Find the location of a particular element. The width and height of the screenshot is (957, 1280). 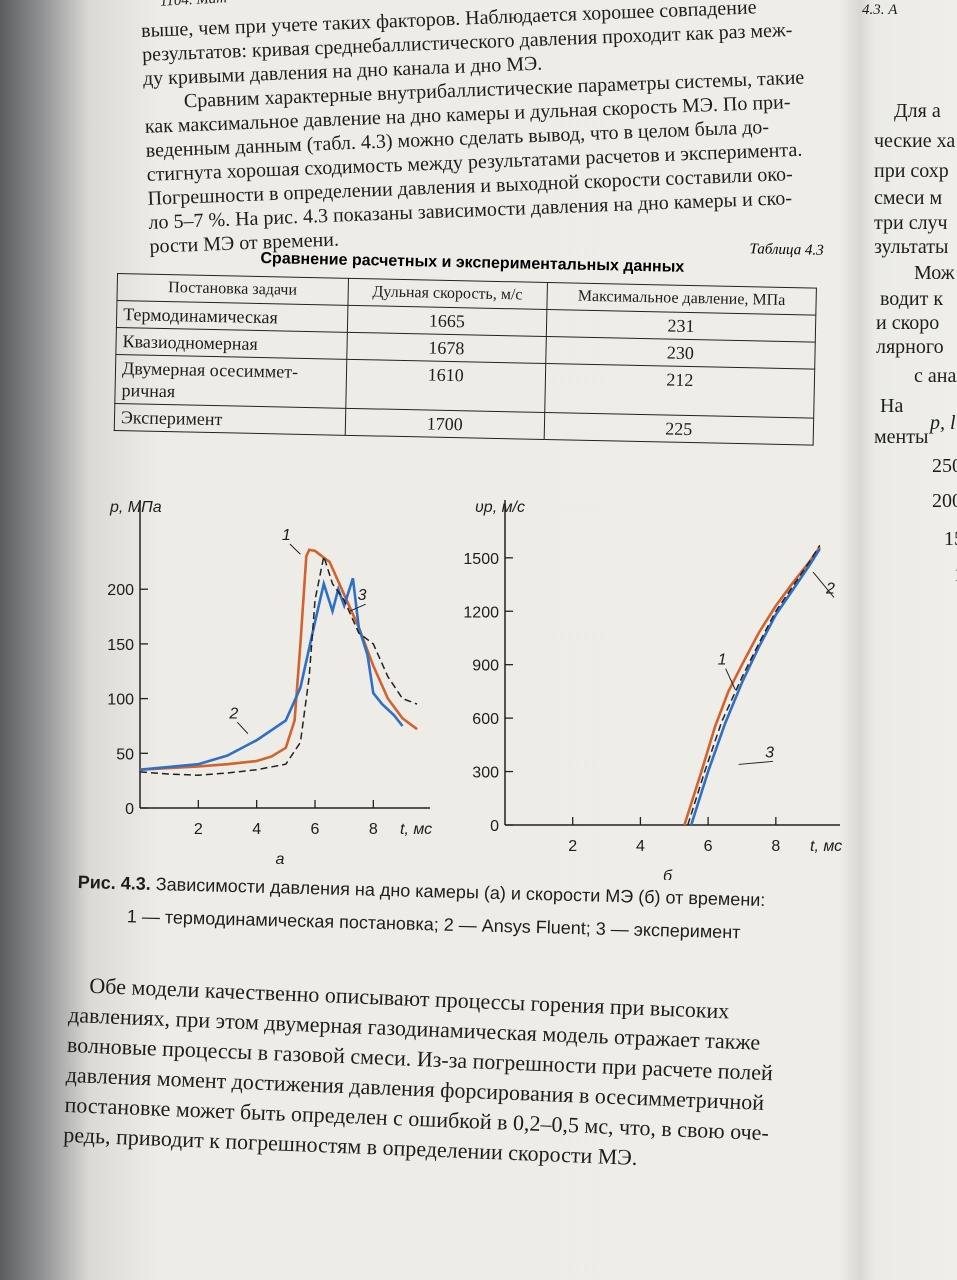

table-cell: Эксперимент is located at coordinates (230, 419).